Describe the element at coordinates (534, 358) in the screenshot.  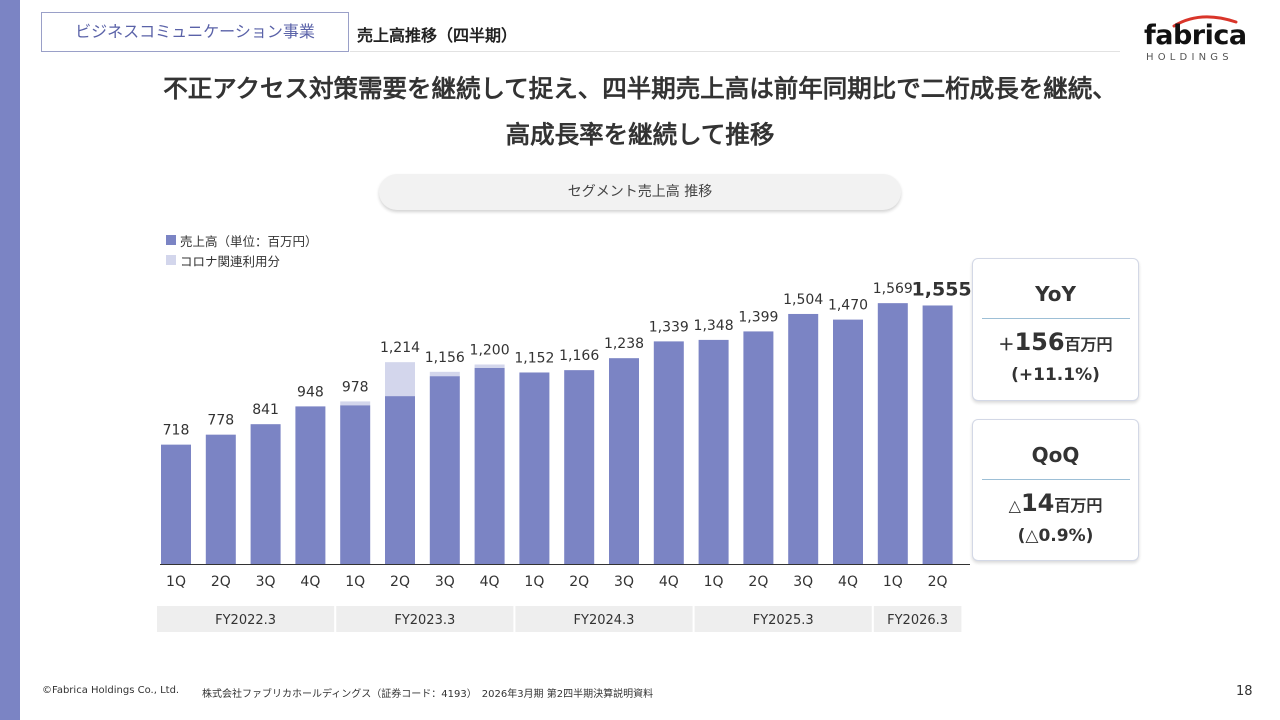
I see `bar-value-label: 1,152` at that location.